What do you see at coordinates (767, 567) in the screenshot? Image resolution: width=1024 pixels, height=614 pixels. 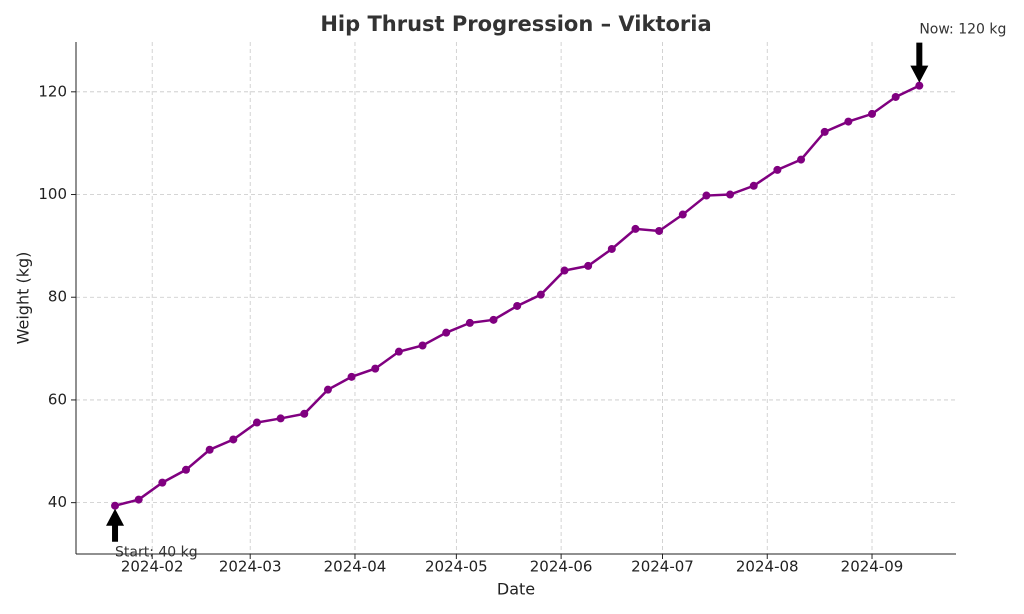 I see `x-tick-label: 2024-08` at bounding box center [767, 567].